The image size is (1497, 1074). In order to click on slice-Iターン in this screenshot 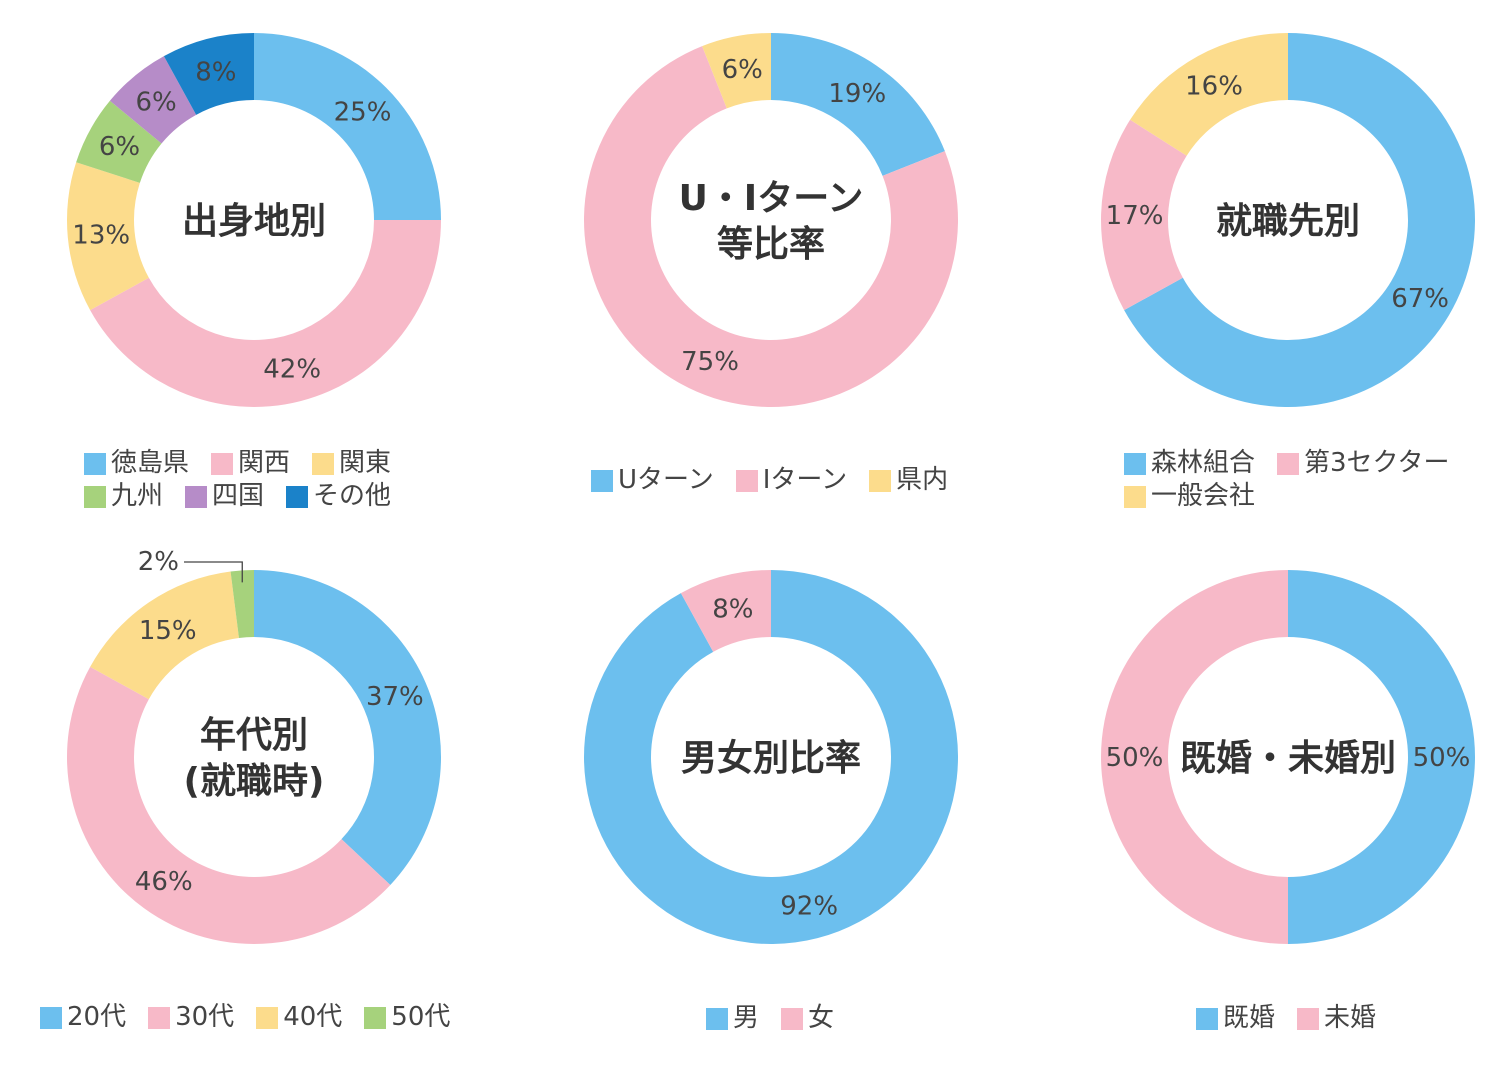, I will do `click(771, 226)`.